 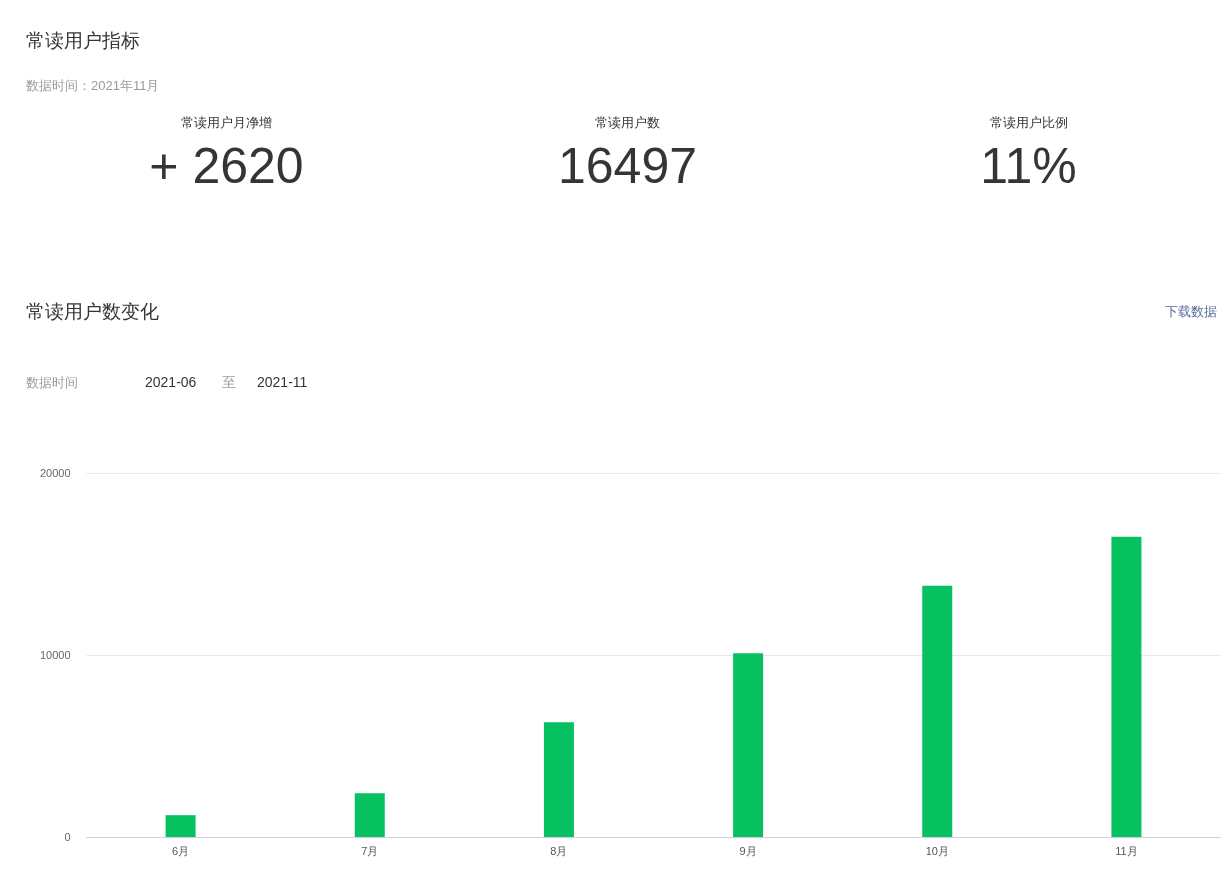 I want to click on y-tick-label: 0, so click(x=67, y=836).